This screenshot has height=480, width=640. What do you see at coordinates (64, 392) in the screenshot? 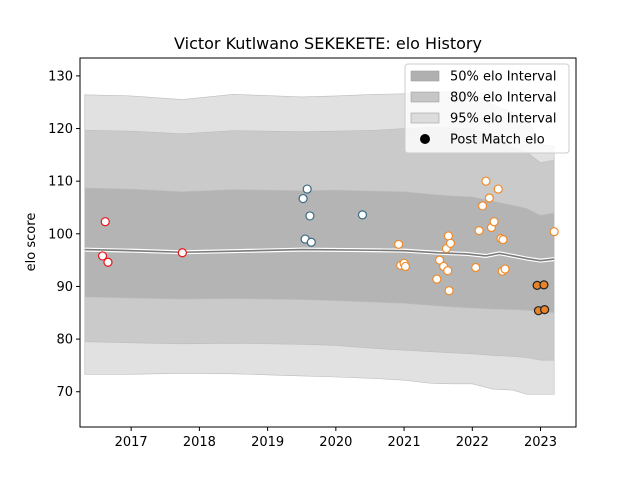
I see `y-tick-label: 70` at bounding box center [64, 392].